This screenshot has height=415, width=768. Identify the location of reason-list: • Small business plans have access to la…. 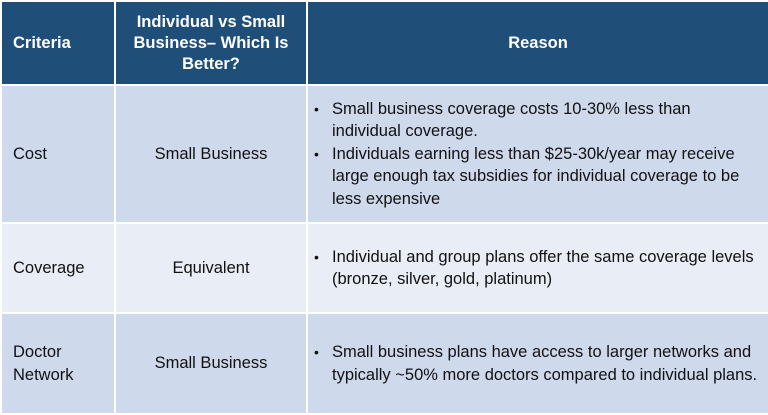
(537, 363).